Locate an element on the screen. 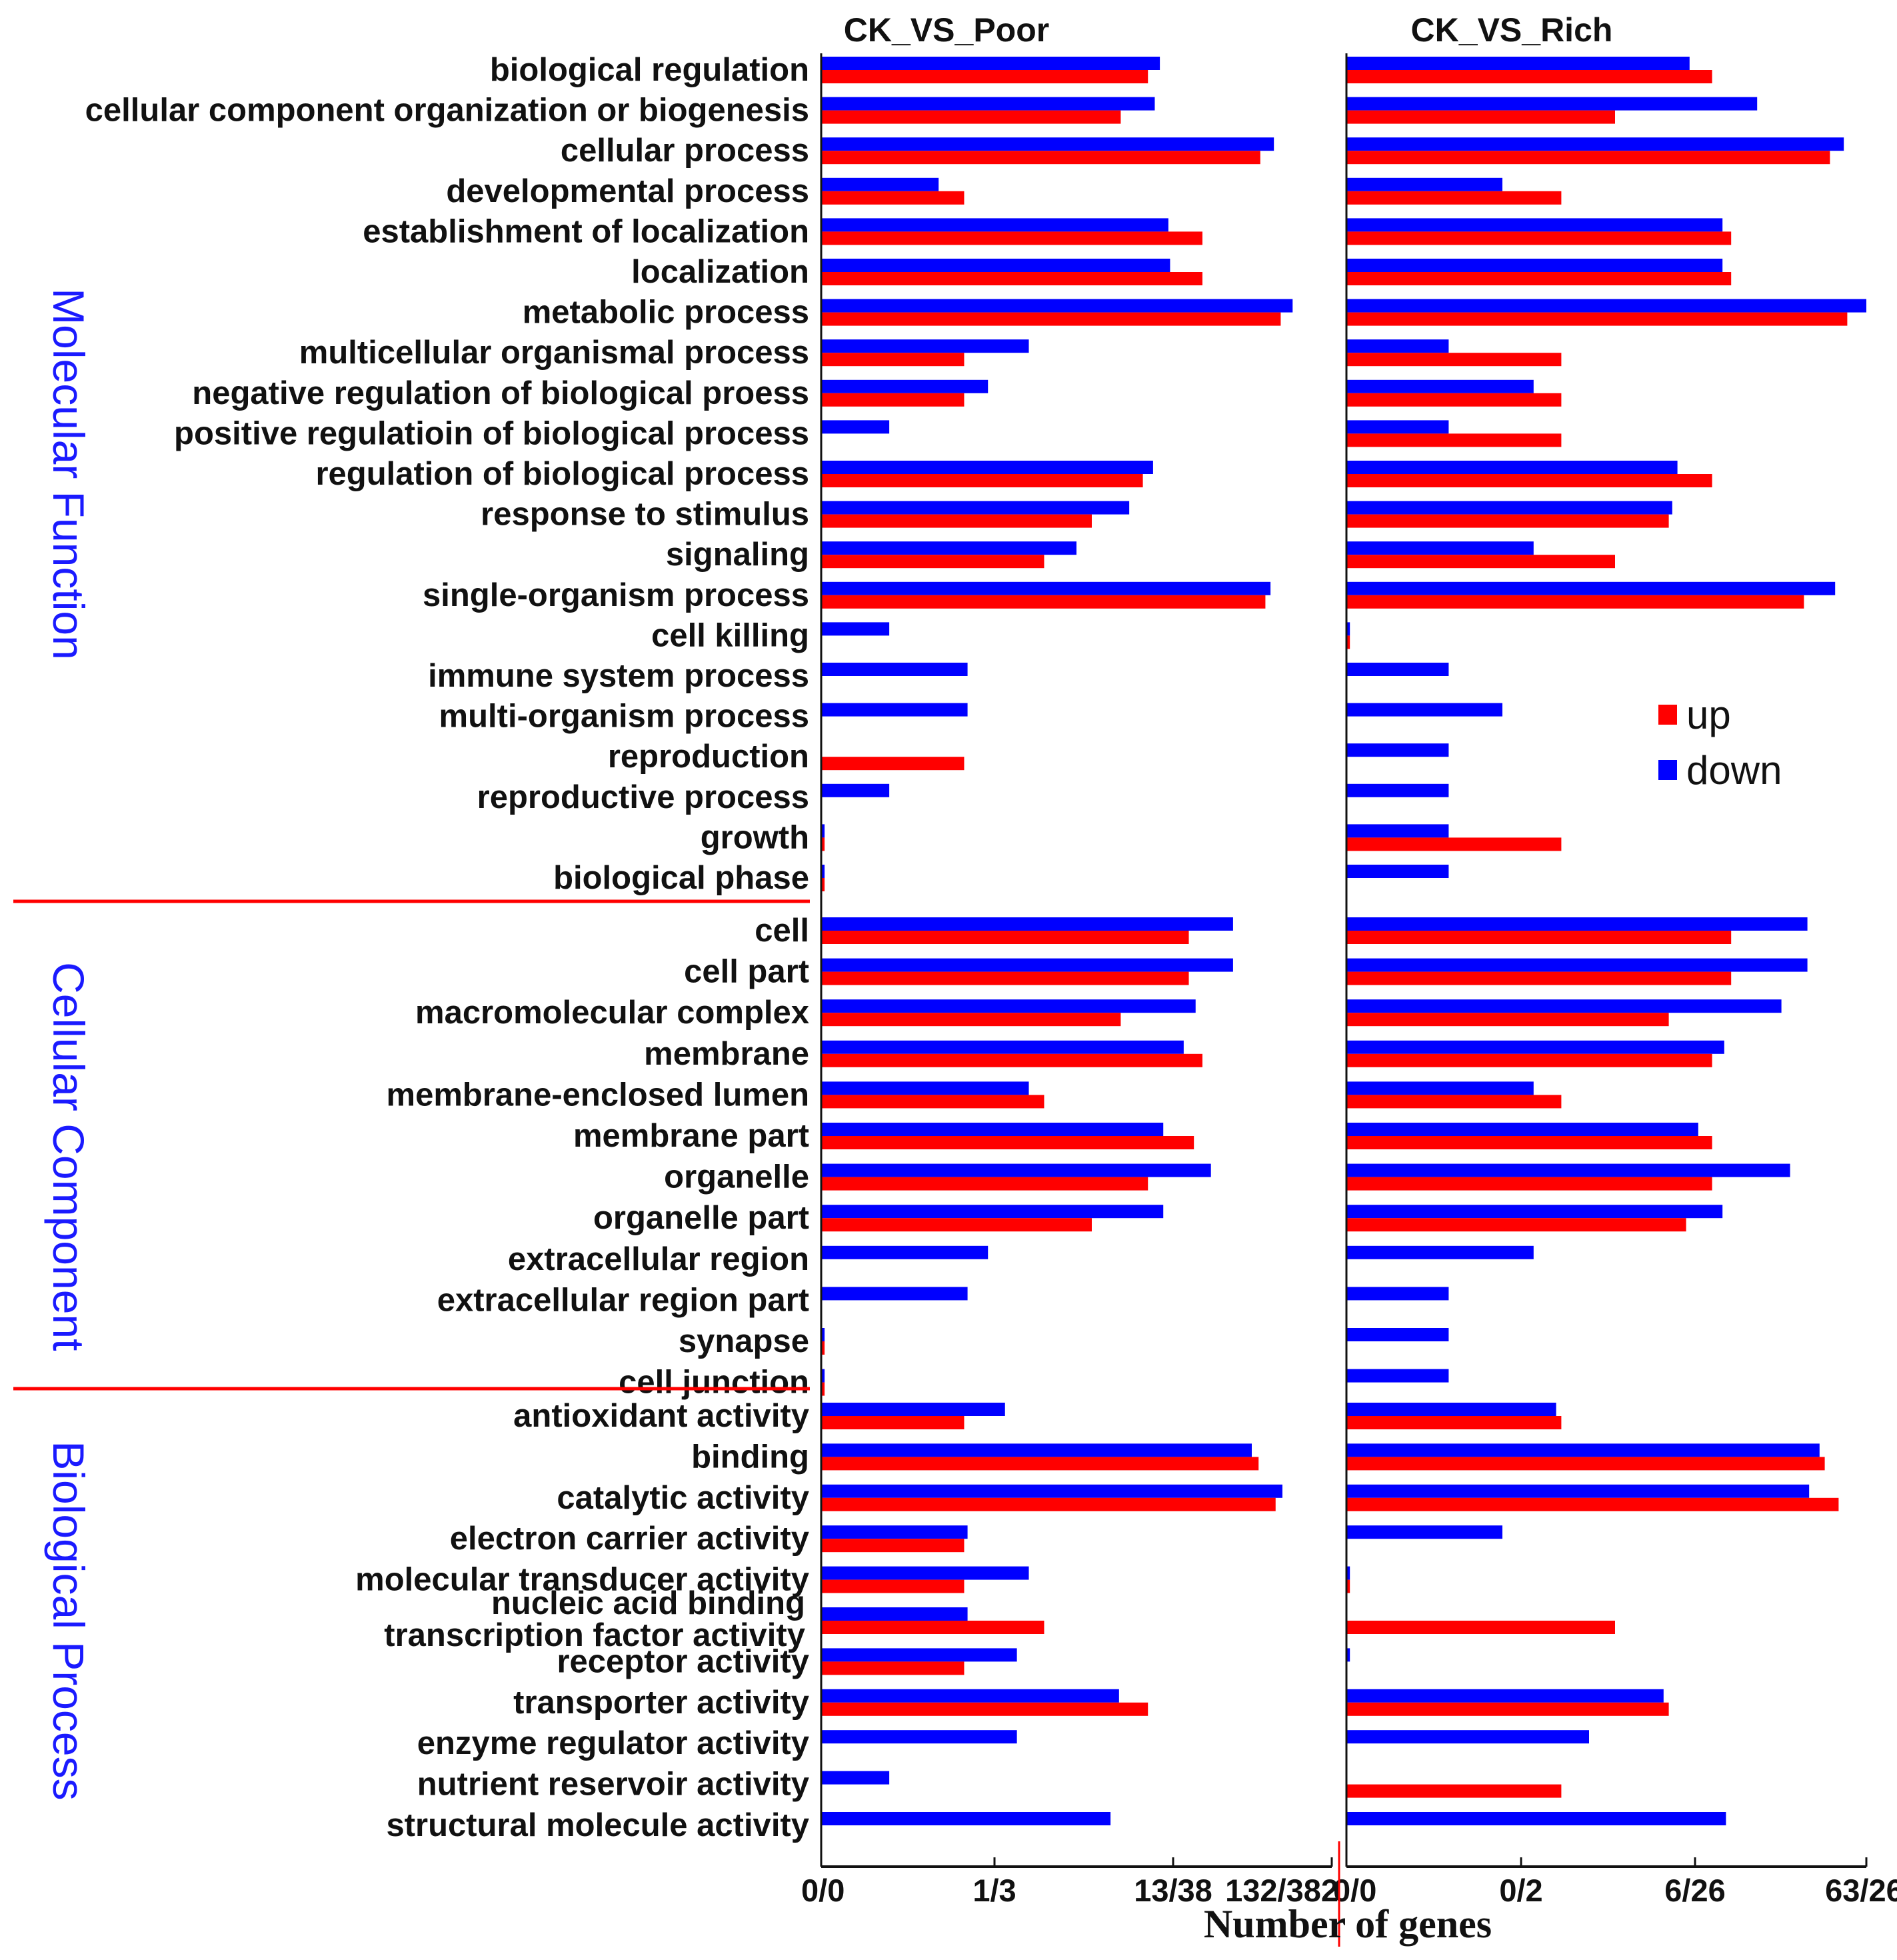  category-label: receptor activity is located at coordinates (683, 1661).